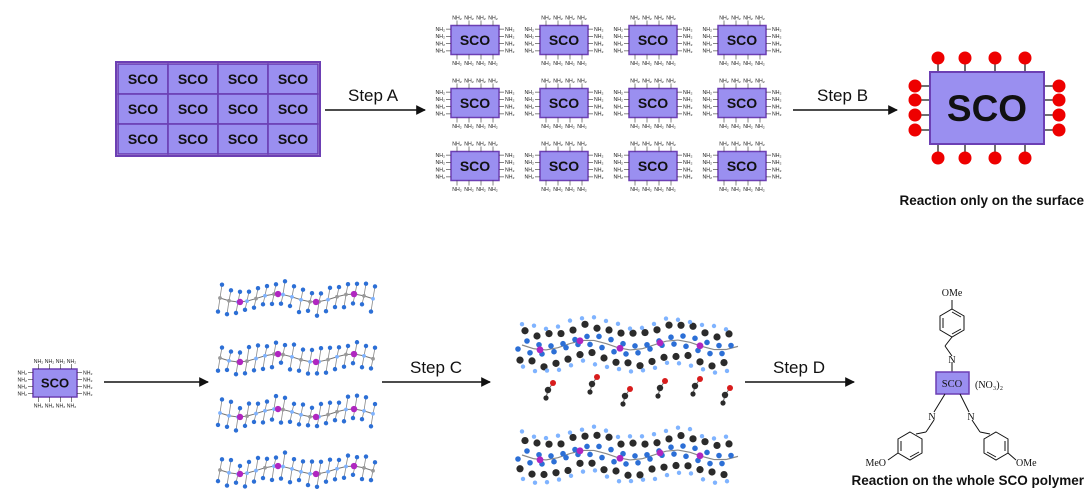 This screenshot has width=1088, height=499. What do you see at coordinates (952, 384) in the screenshot?
I see `product-sco-core-label: SCO` at bounding box center [952, 384].